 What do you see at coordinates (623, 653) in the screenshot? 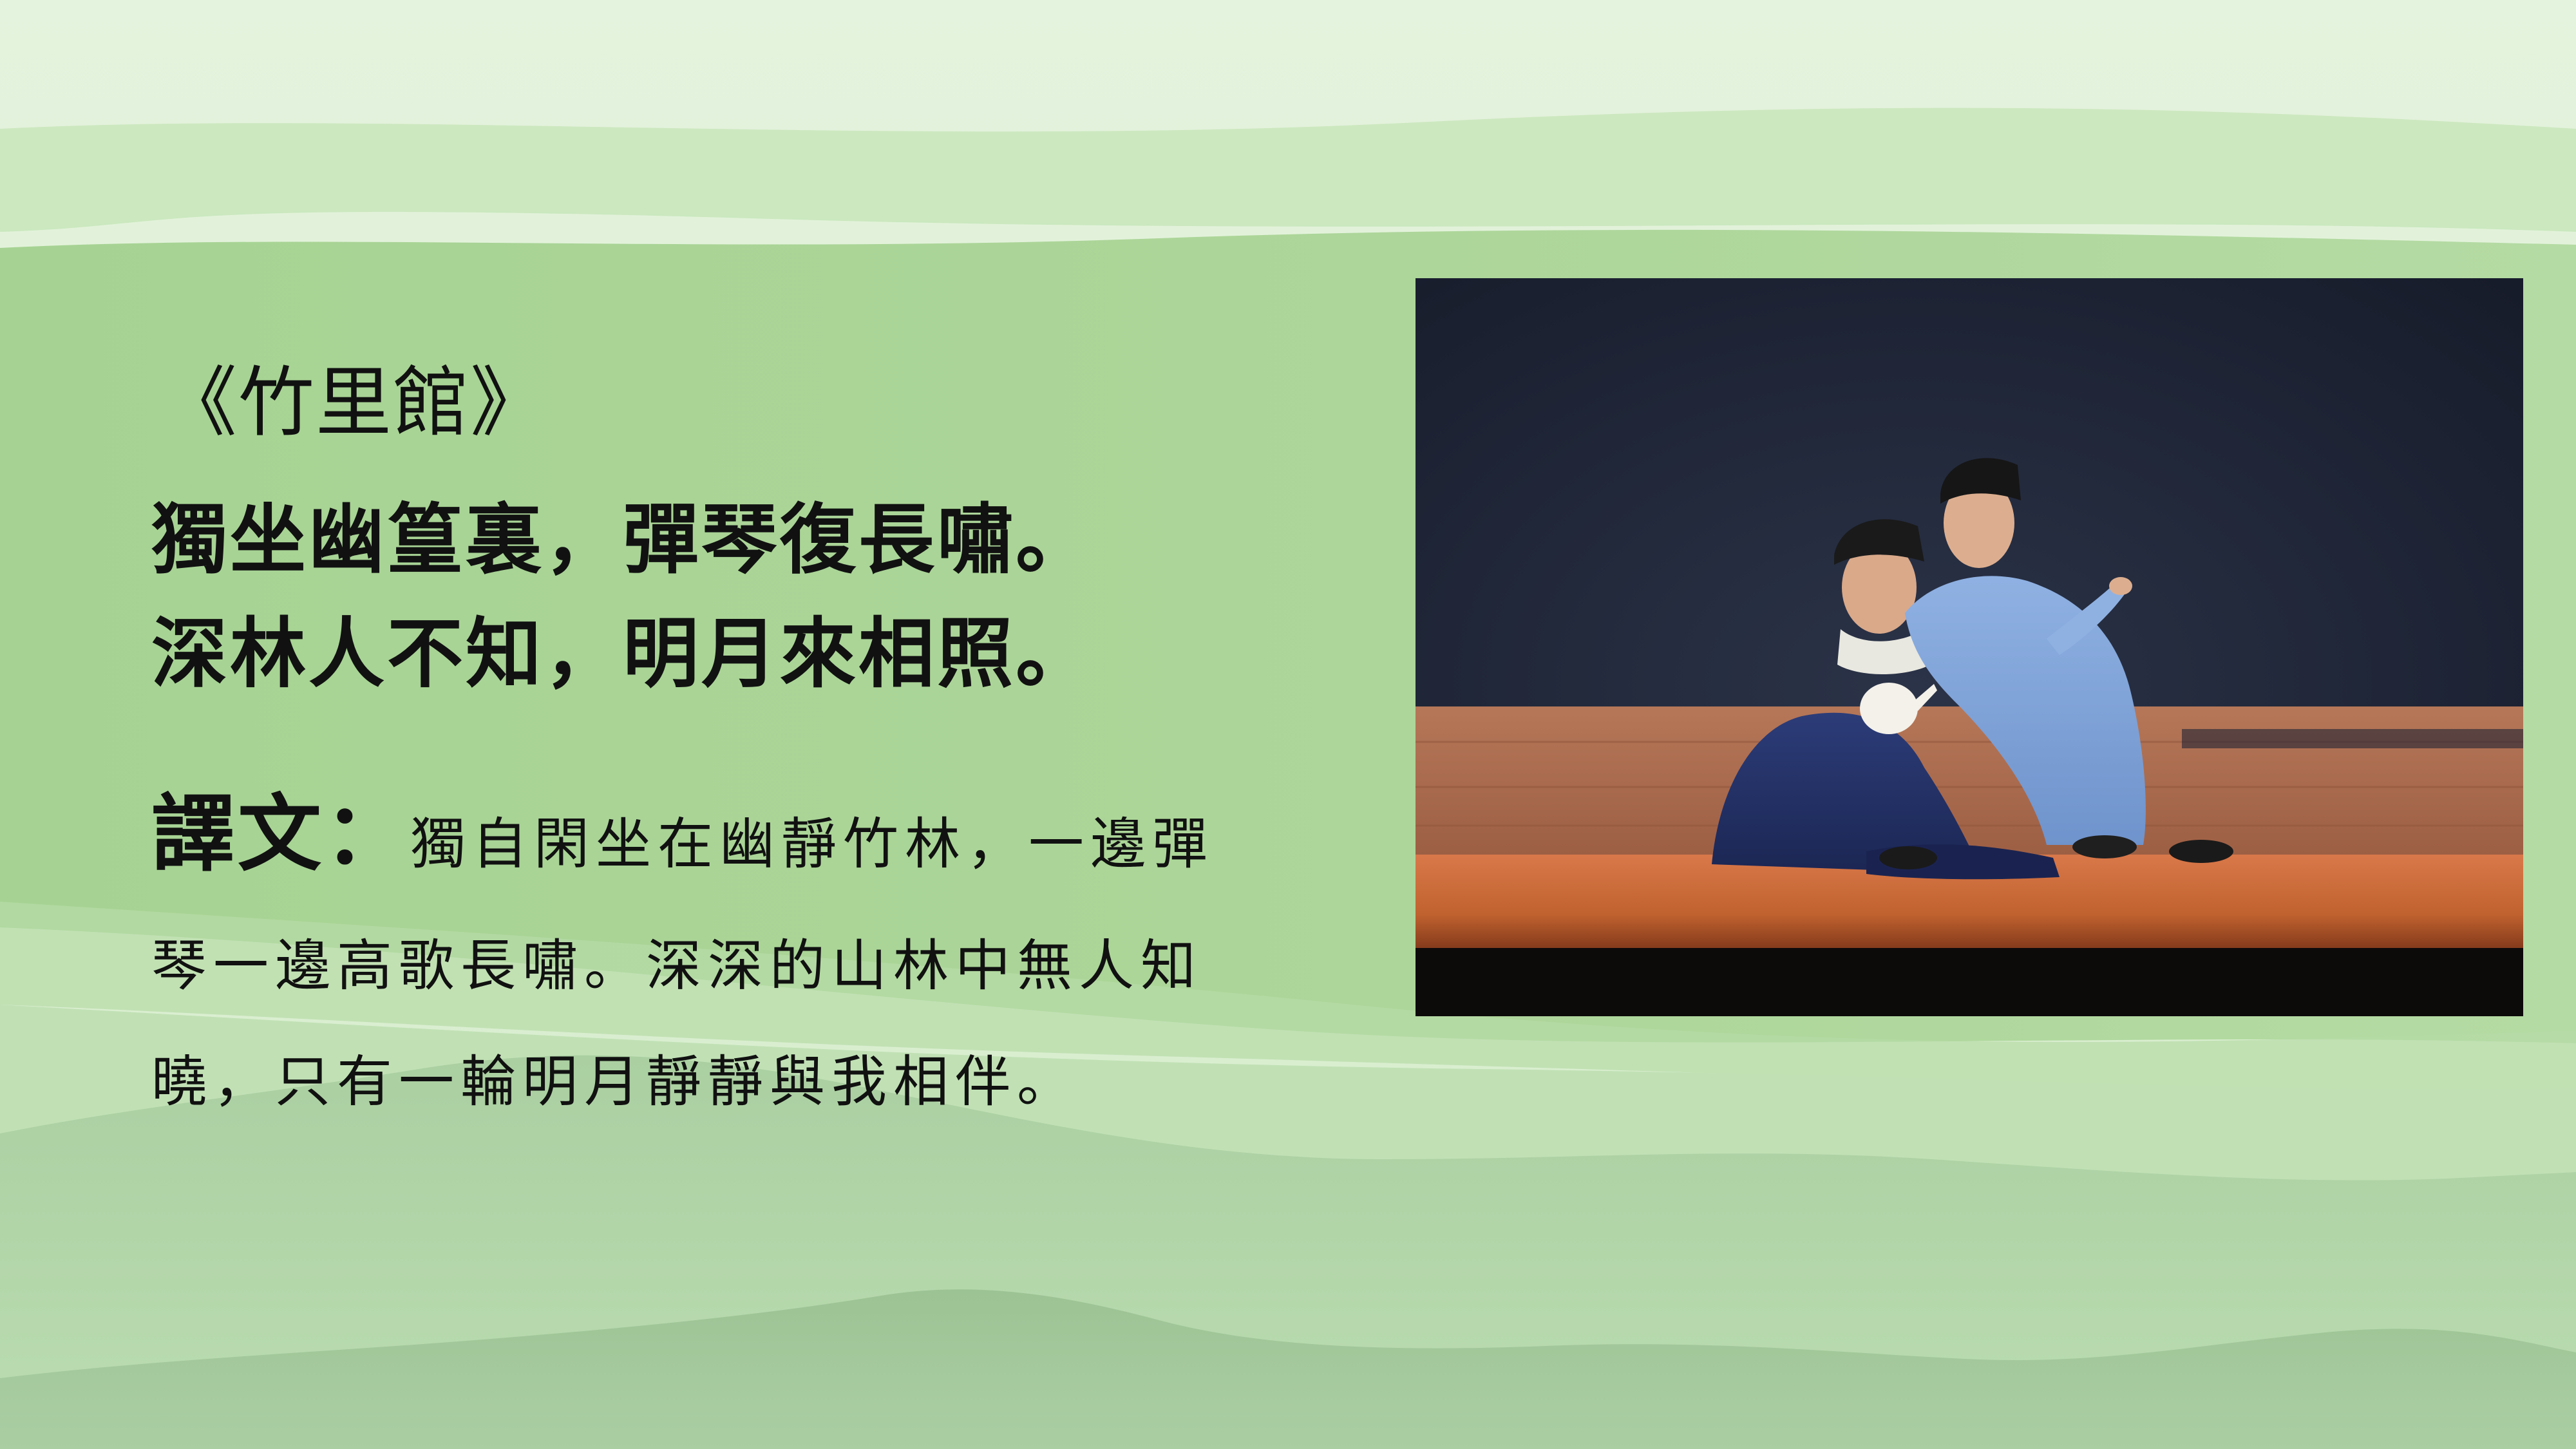
I see `poem-line-2: 深林人不知，明月來相照。` at bounding box center [623, 653].